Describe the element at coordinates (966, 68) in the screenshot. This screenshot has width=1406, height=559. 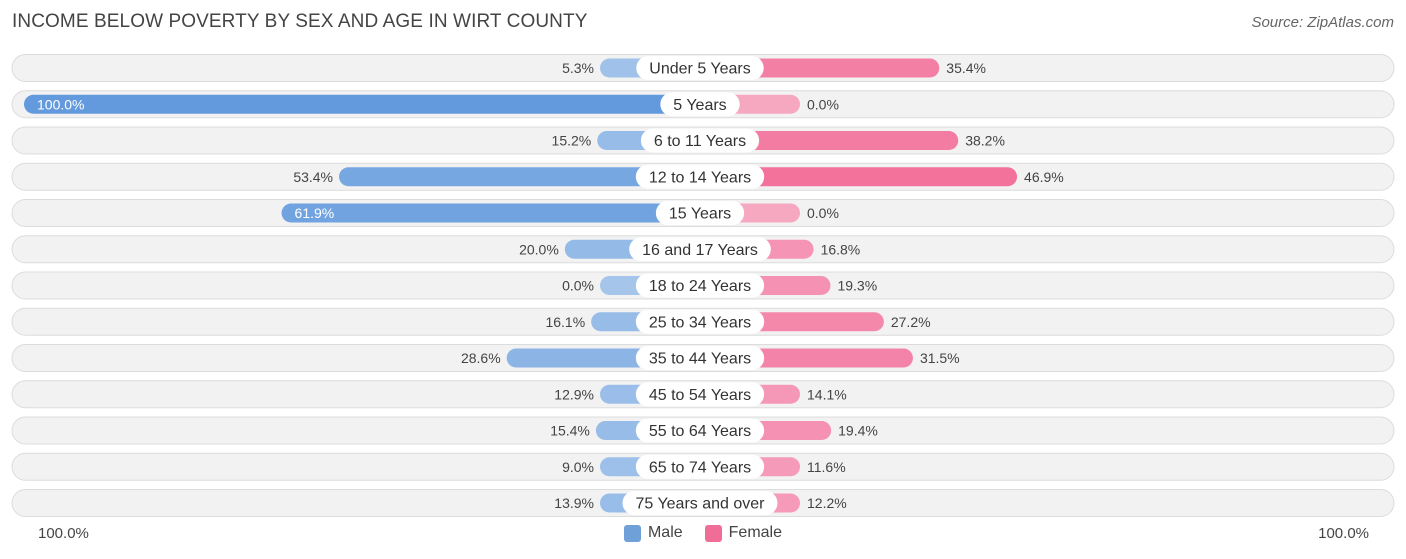
I see `female-value-label: 35.4%` at that location.